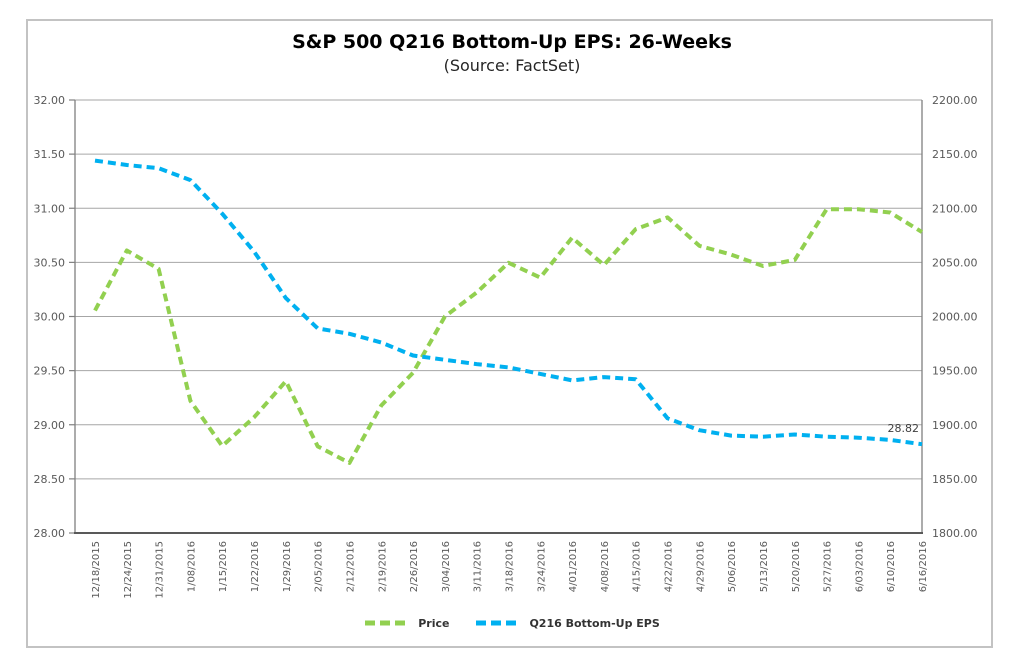 Image resolution: width=1024 pixels, height=661 pixels. Describe the element at coordinates (50, 317) in the screenshot. I see `left-axis-tick-label: 30.00` at that location.